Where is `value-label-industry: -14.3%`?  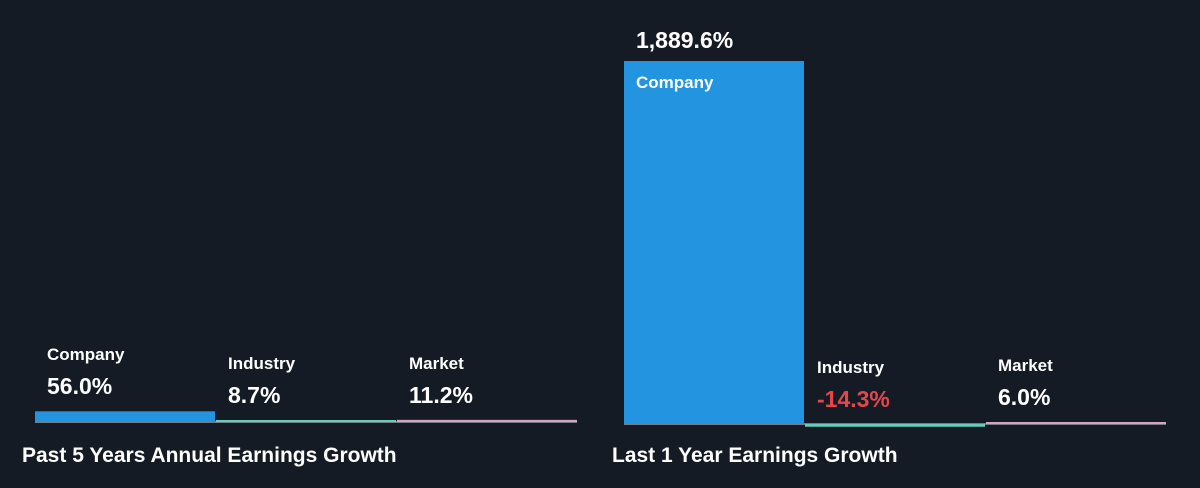 value-label-industry: -14.3% is located at coordinates (853, 399).